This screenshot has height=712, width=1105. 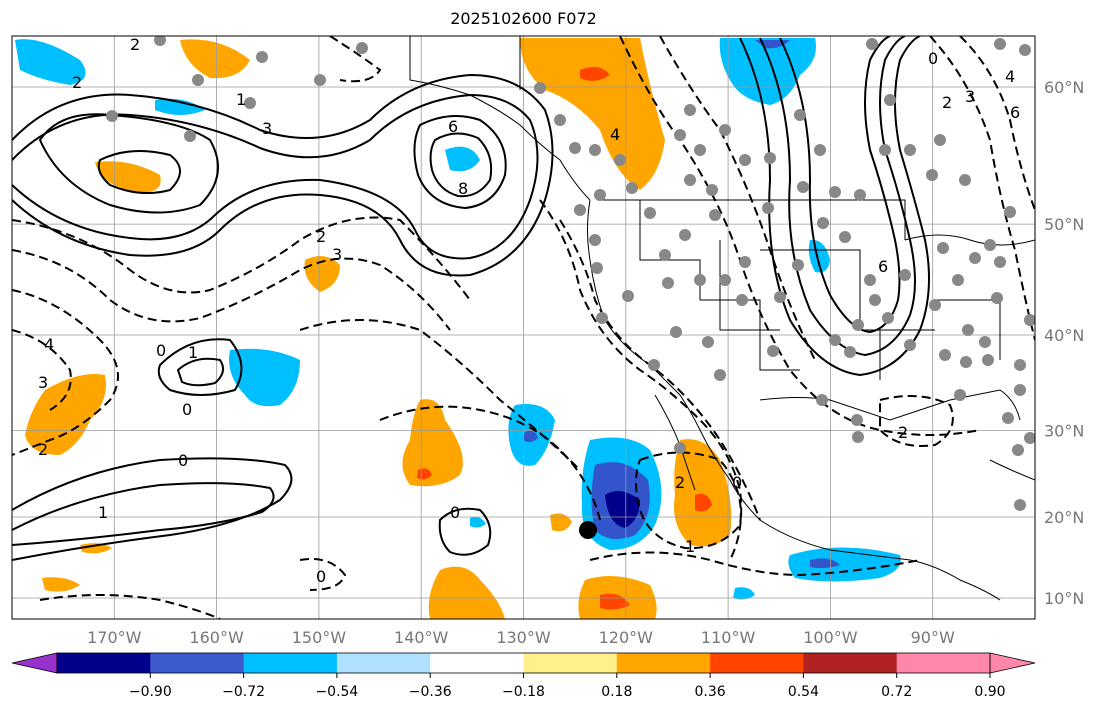 I want to click on longitude-tick-label: 160°W, so click(x=216, y=637).